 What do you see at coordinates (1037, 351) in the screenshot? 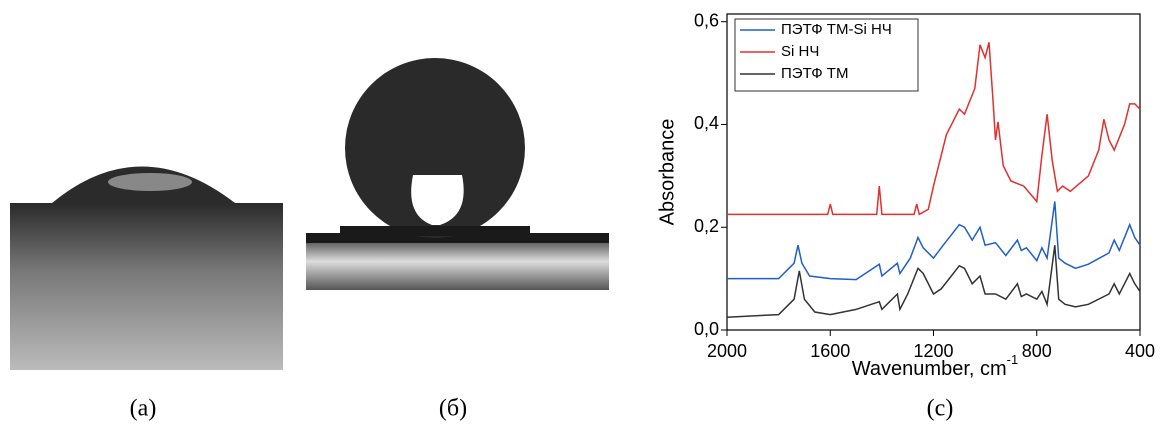
I see `x-tick-label: 800` at bounding box center [1037, 351].